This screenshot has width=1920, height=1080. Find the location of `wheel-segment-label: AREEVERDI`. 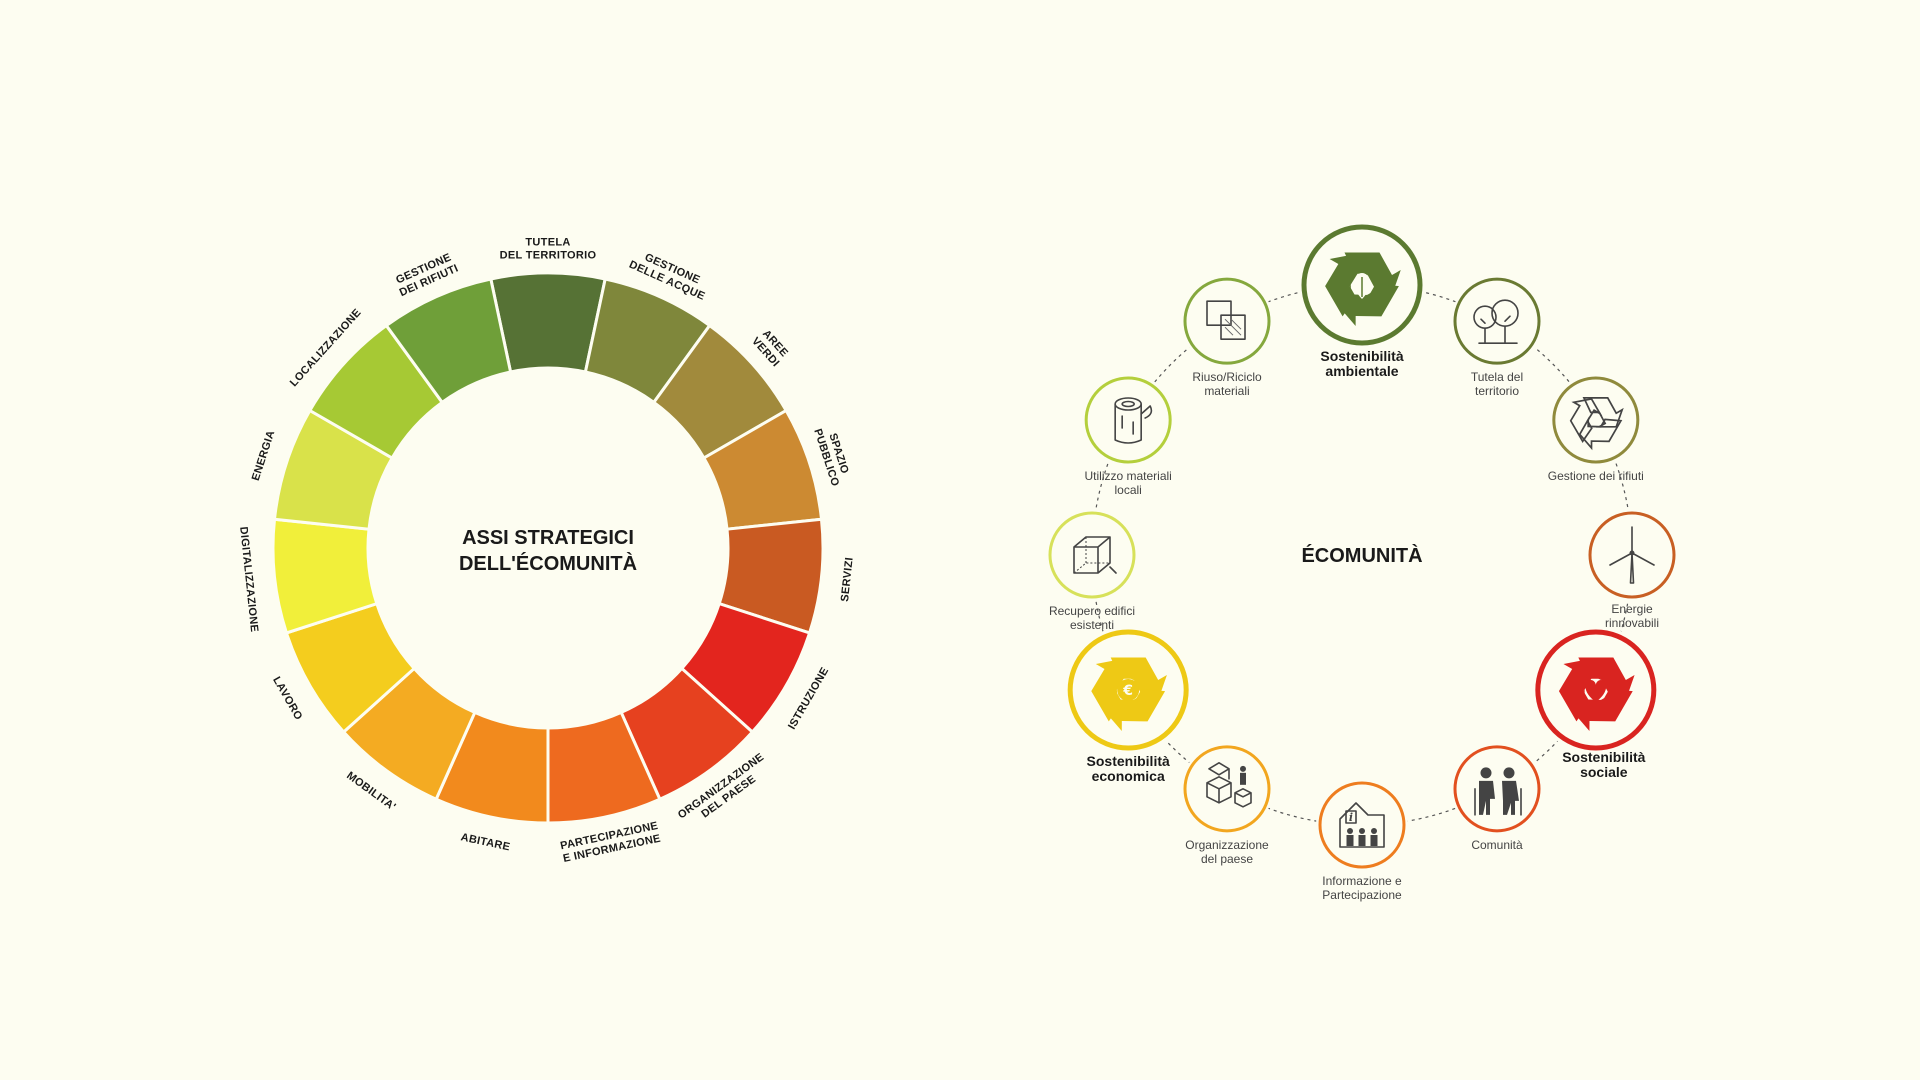

wheel-segment-label: AREEVERDI is located at coordinates (770, 348).